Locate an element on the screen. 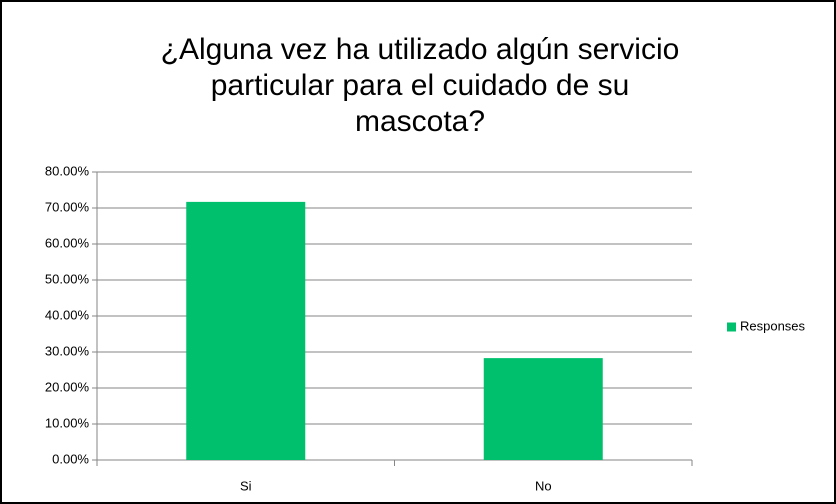 The width and height of the screenshot is (836, 504). y-tick-label: 60.00% is located at coordinates (67, 242).